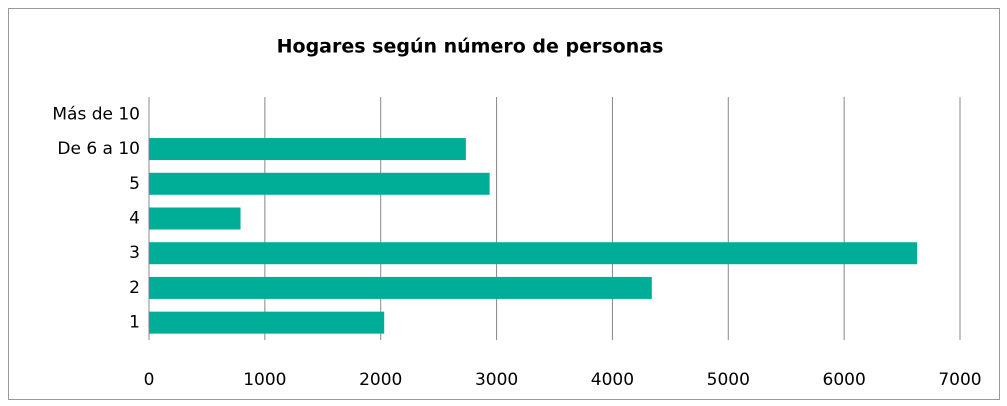 The height and width of the screenshot is (406, 1007). I want to click on x-tick-label: 6000, so click(844, 380).